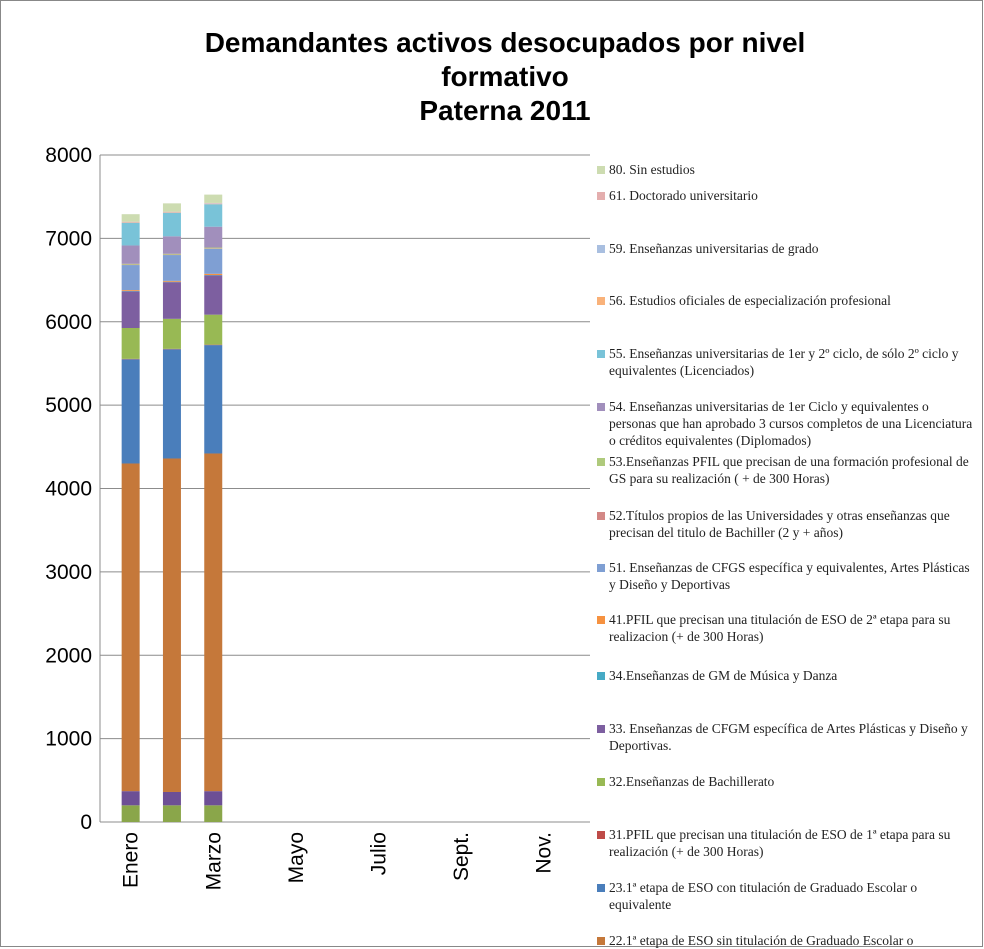 The image size is (984, 949). What do you see at coordinates (505, 76) in the screenshot?
I see `chart-title: formativo` at bounding box center [505, 76].